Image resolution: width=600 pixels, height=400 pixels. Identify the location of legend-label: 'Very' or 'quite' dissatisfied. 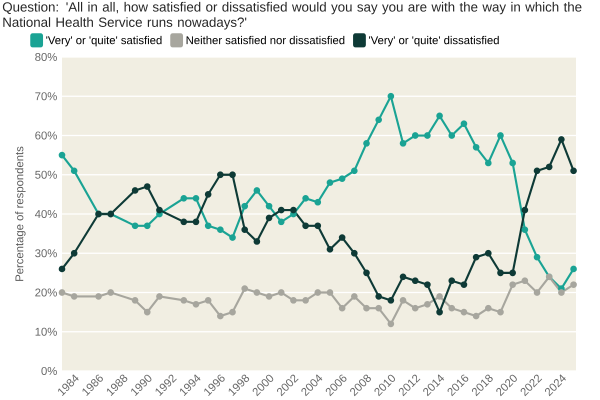
(434, 41).